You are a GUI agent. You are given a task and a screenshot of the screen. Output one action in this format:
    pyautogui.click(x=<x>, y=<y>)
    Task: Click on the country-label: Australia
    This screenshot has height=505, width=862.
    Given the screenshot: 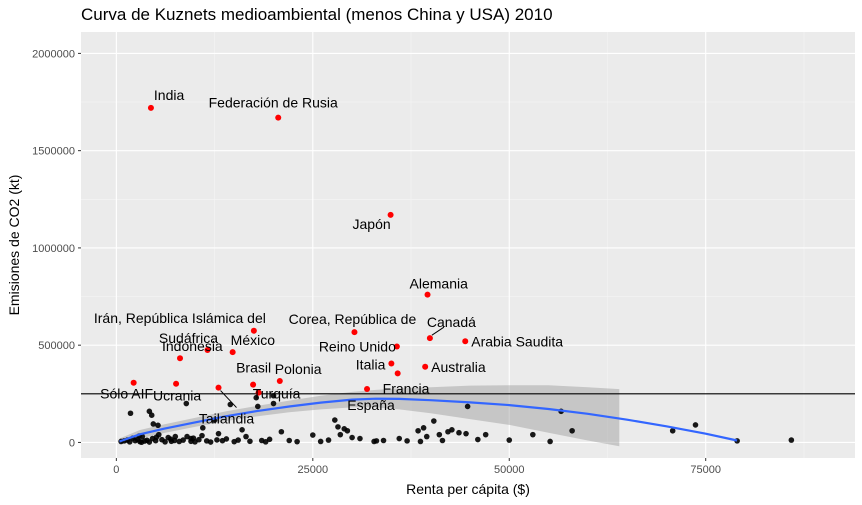 What is the action you would take?
    pyautogui.click(x=458, y=367)
    